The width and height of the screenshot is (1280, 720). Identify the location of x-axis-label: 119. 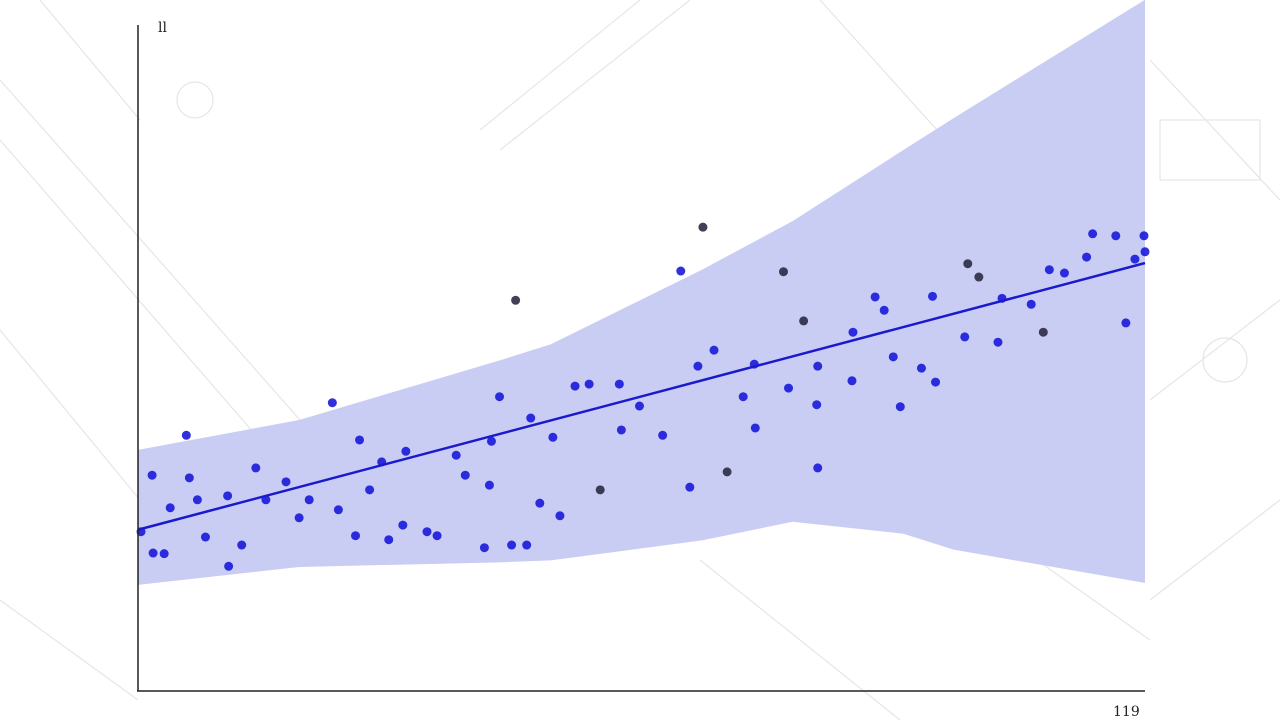
(1126, 712).